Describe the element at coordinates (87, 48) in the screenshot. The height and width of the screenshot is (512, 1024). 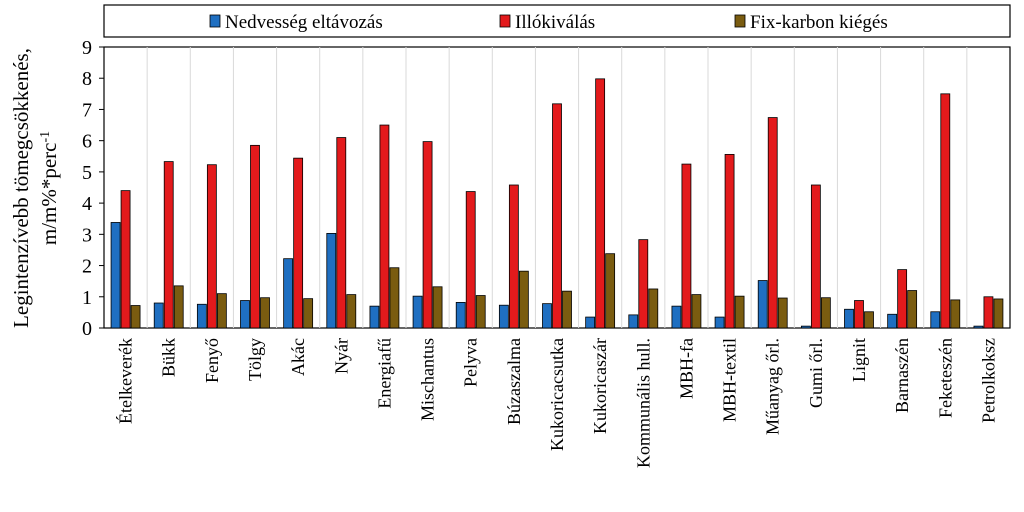
I see `y-tick-label: 9` at that location.